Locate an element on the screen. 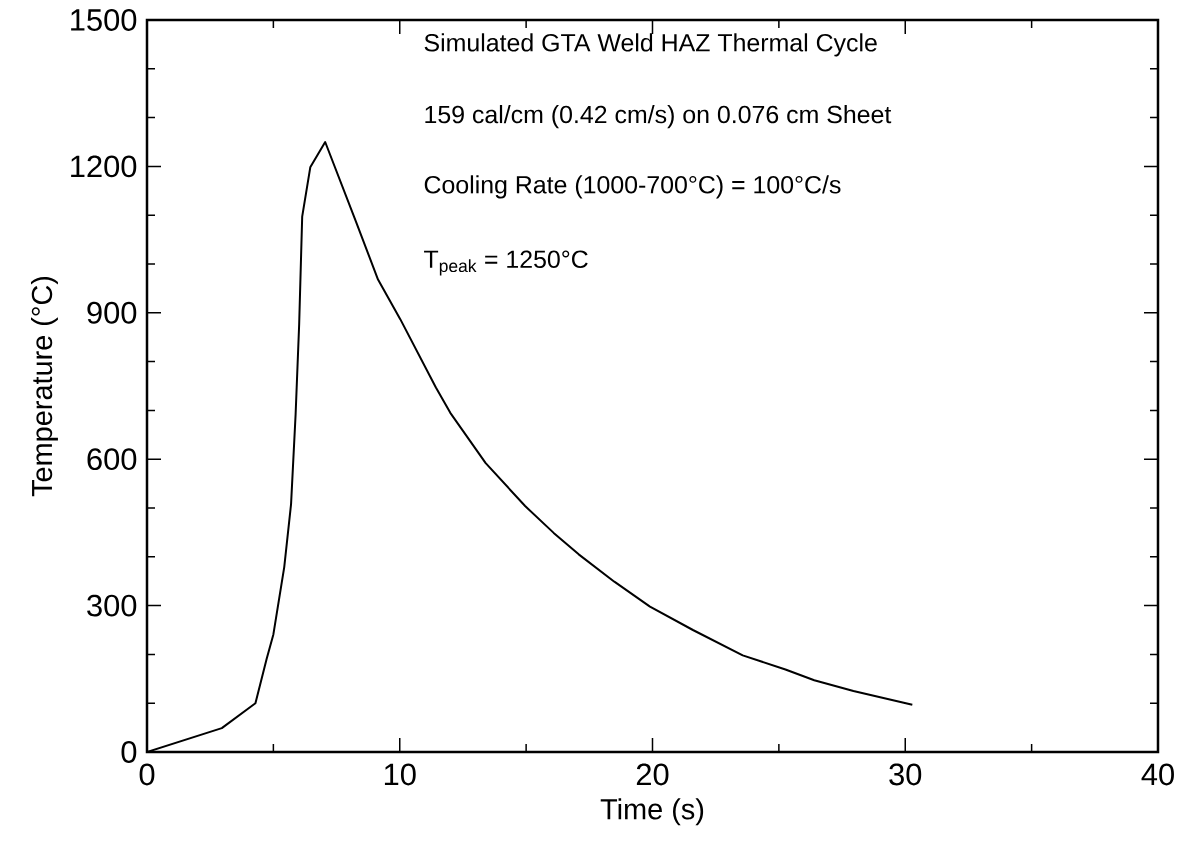 This screenshot has height=868, width=1189. annotation: Cooling Rate (1000-700°C) = 100°C/s is located at coordinates (632, 187).